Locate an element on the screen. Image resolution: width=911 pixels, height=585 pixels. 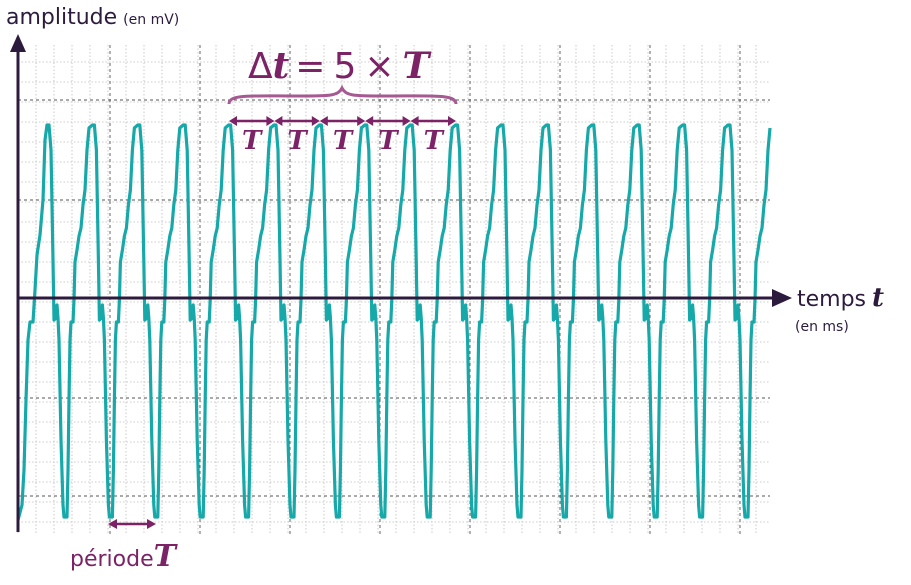
y-axis-unit: (en mV) is located at coordinates (151, 20).